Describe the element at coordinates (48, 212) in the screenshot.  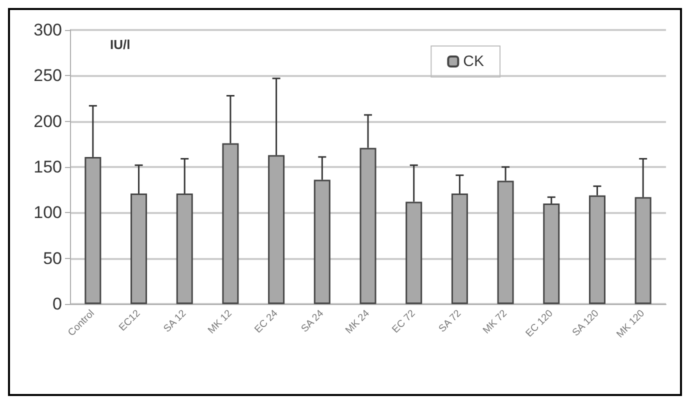
I see `y-tick-label: 100` at that location.